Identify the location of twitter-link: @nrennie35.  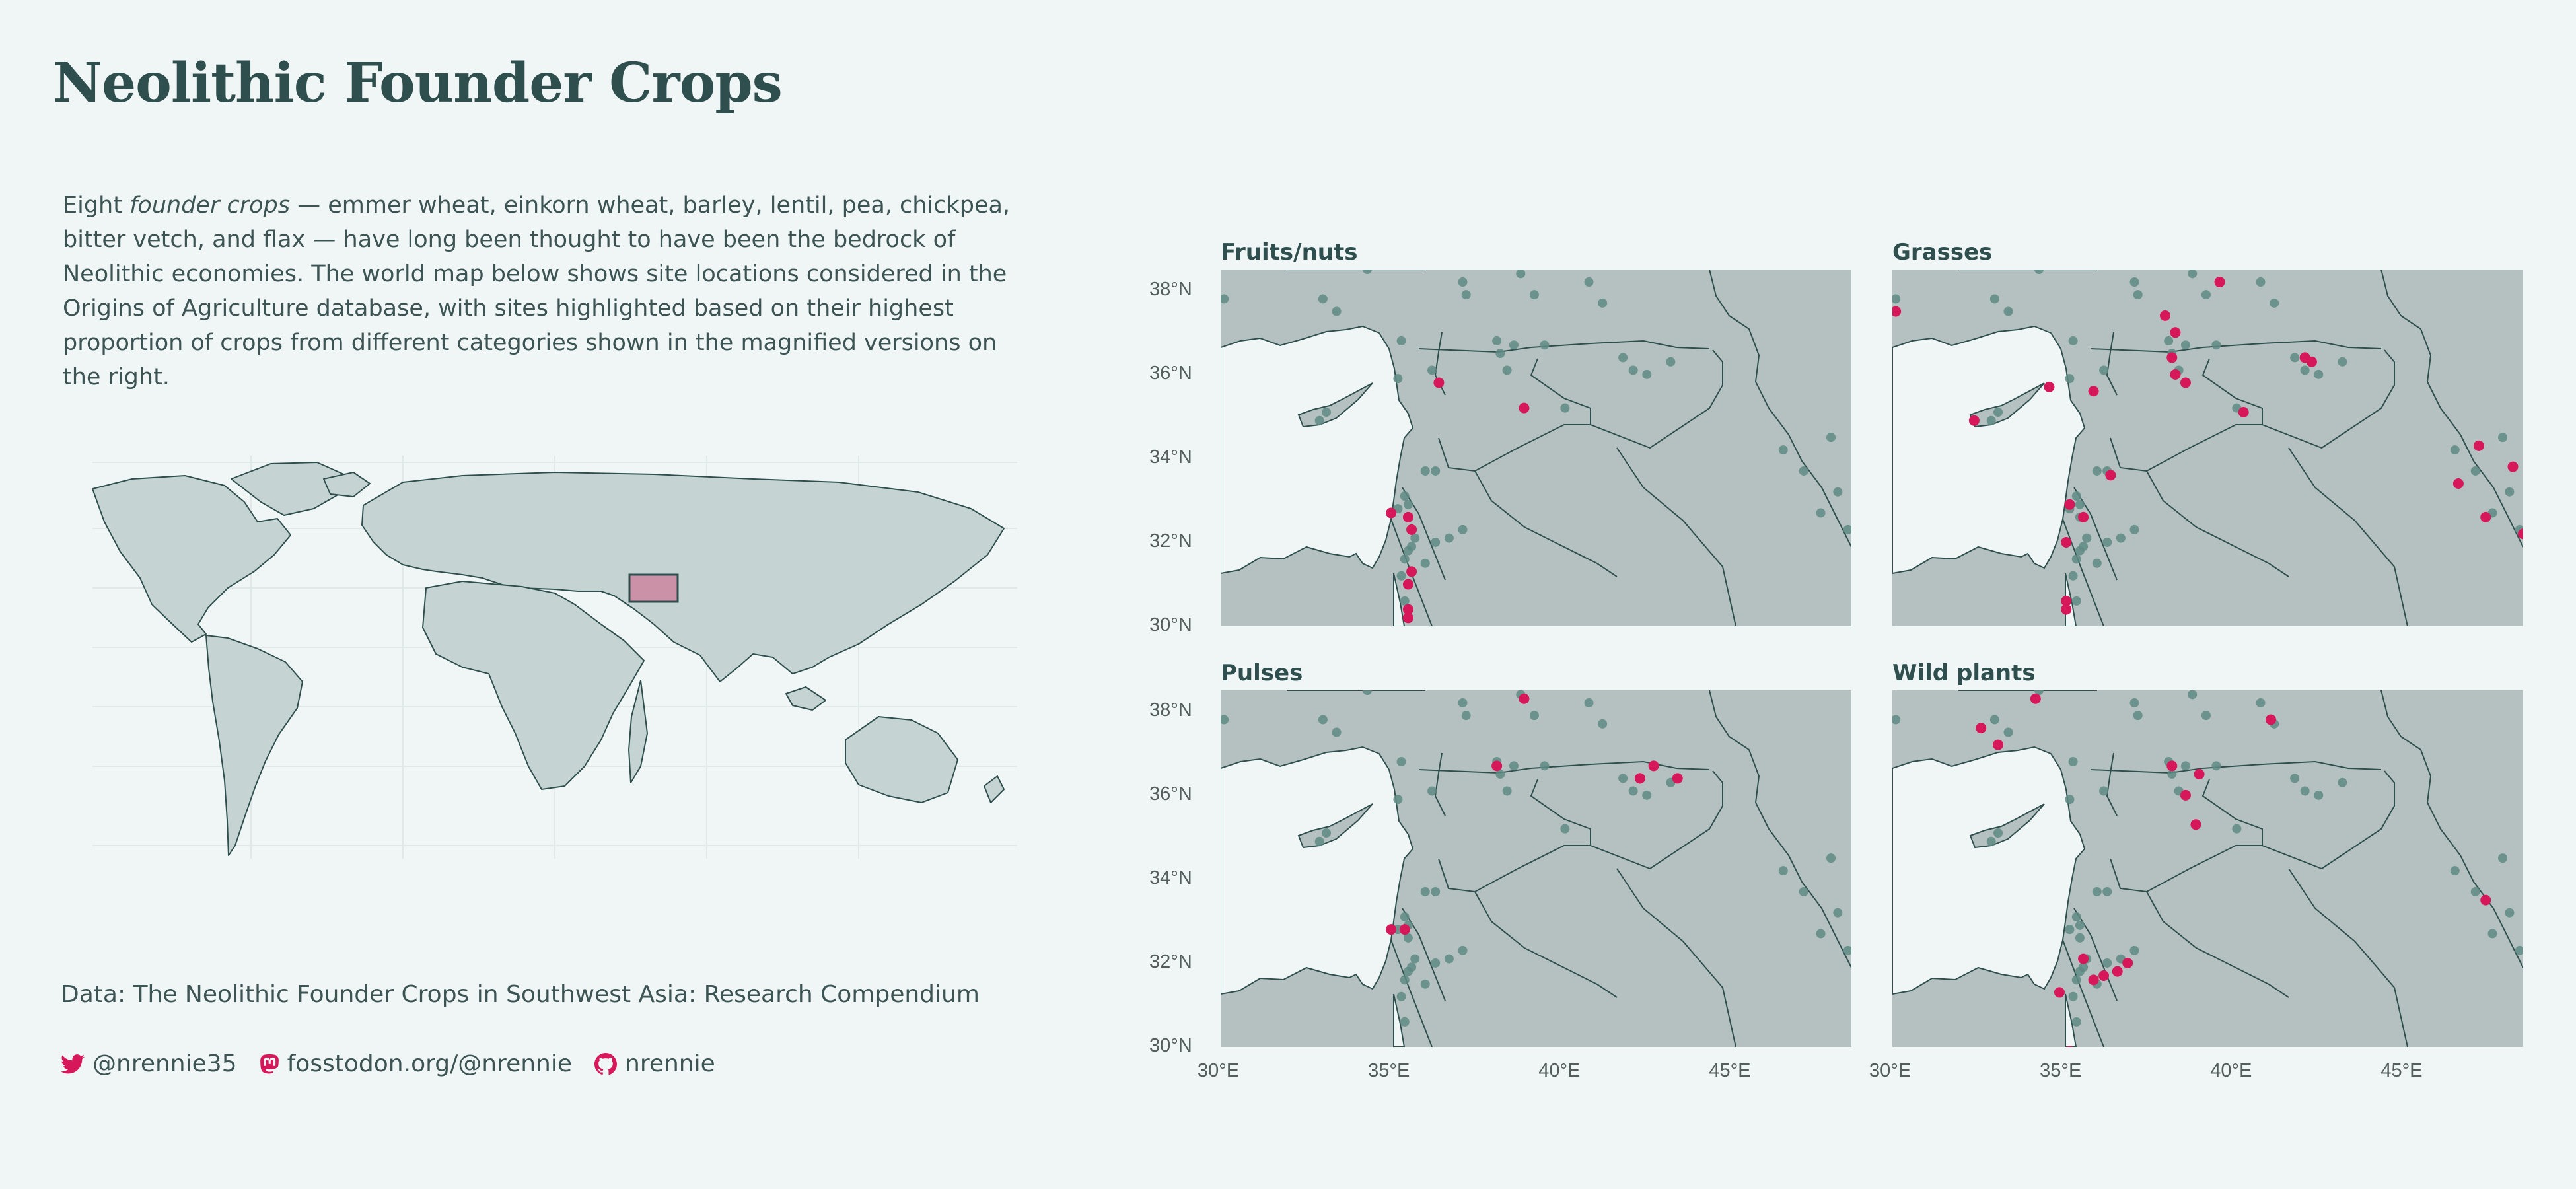
(149, 1063).